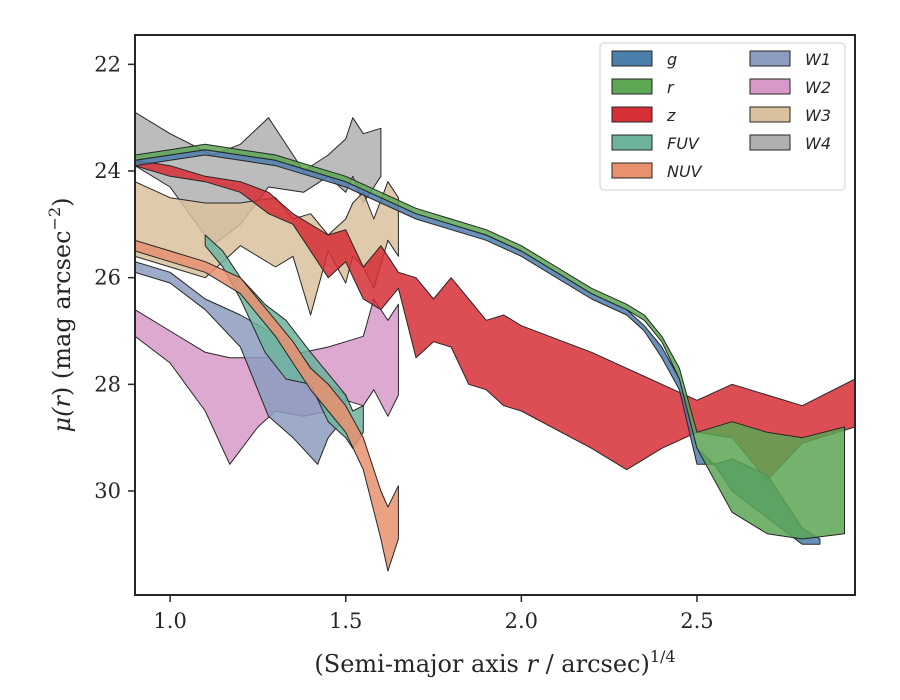  What do you see at coordinates (818, 59) in the screenshot?
I see `legend-label-W1: W1` at bounding box center [818, 59].